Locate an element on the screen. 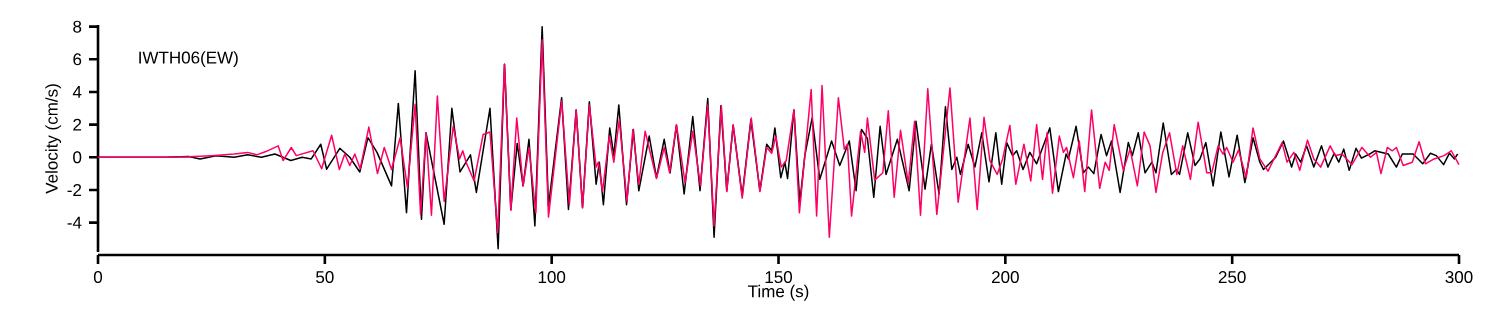  y-tick-label: 6 is located at coordinates (77, 59).